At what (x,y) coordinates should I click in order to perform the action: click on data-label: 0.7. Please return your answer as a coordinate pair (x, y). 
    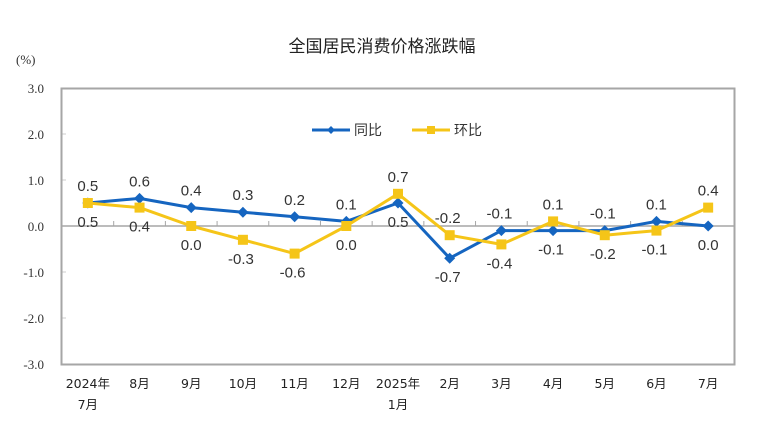
    Looking at the image, I should click on (398, 177).